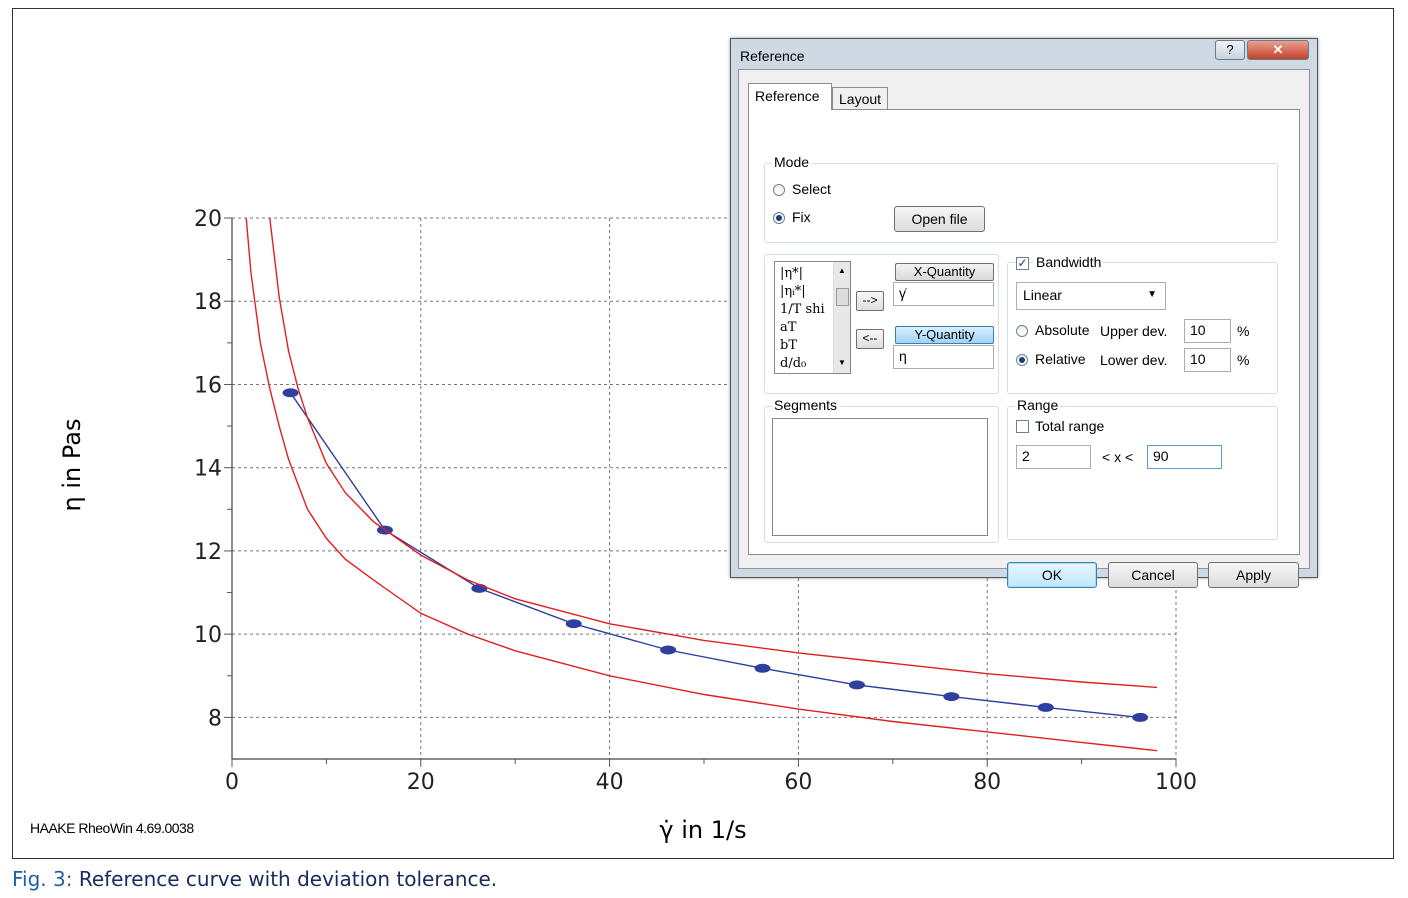 The width and height of the screenshot is (1408, 898). I want to click on y-tick-label: 8, so click(215, 718).